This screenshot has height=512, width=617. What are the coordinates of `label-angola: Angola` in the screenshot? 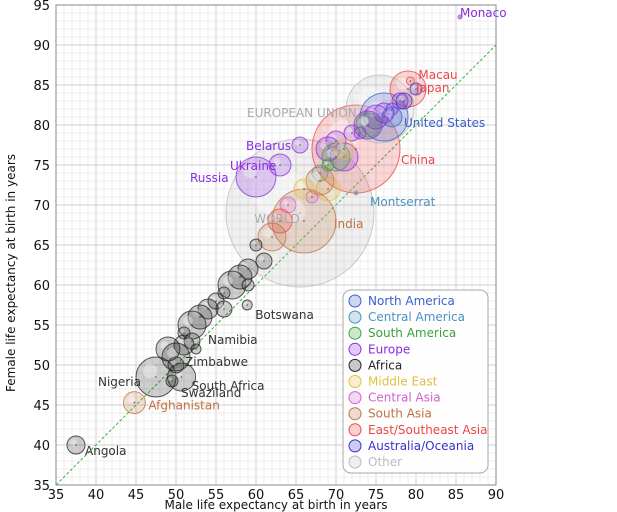 It's located at (105, 451).